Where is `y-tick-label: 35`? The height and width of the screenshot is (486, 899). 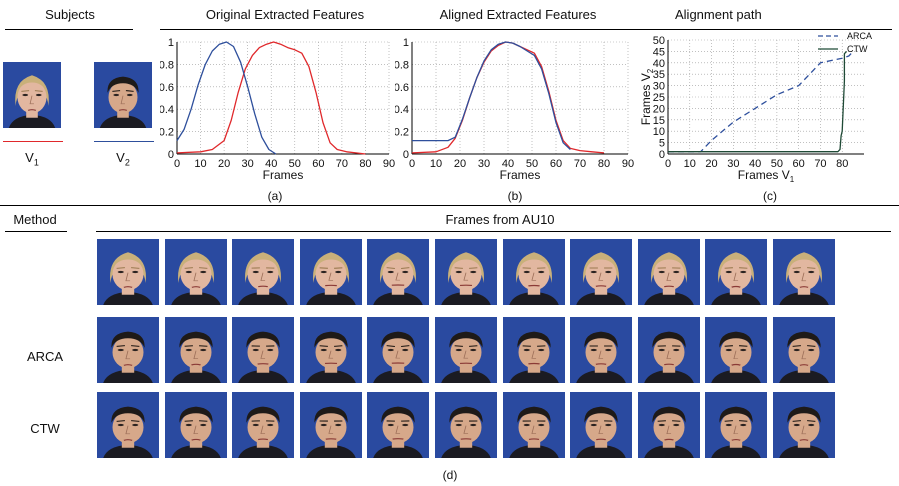 y-tick-label: 35 is located at coordinates (659, 75).